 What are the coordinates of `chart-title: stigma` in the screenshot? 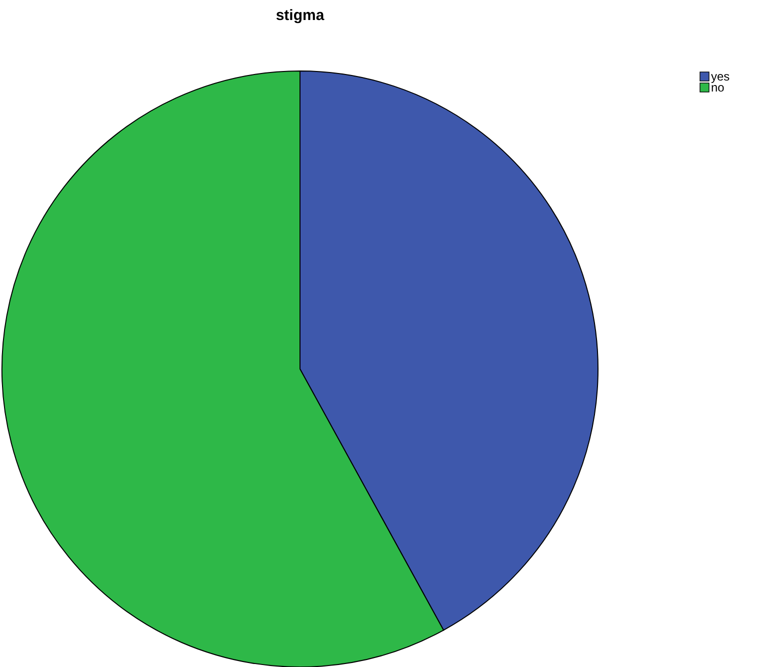 It's located at (300, 15).